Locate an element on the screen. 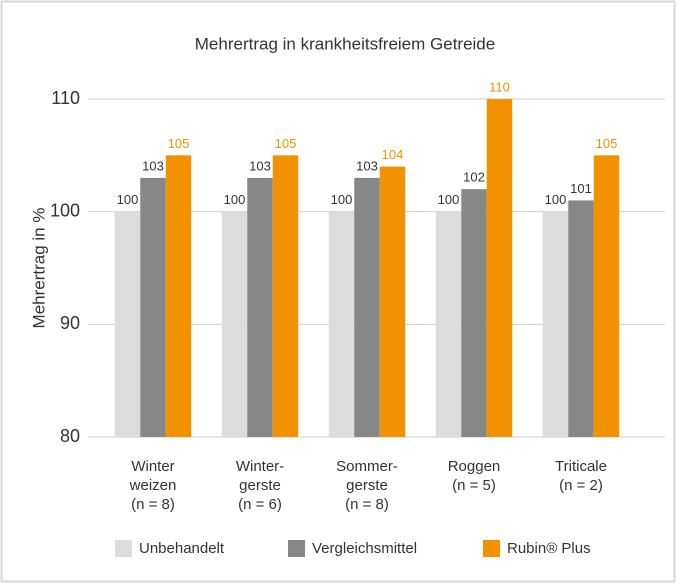 The width and height of the screenshot is (676, 583). value-label: 110 is located at coordinates (499, 86).